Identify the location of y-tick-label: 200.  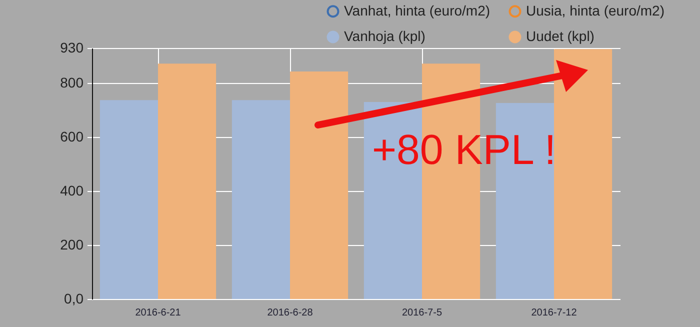
(72, 244).